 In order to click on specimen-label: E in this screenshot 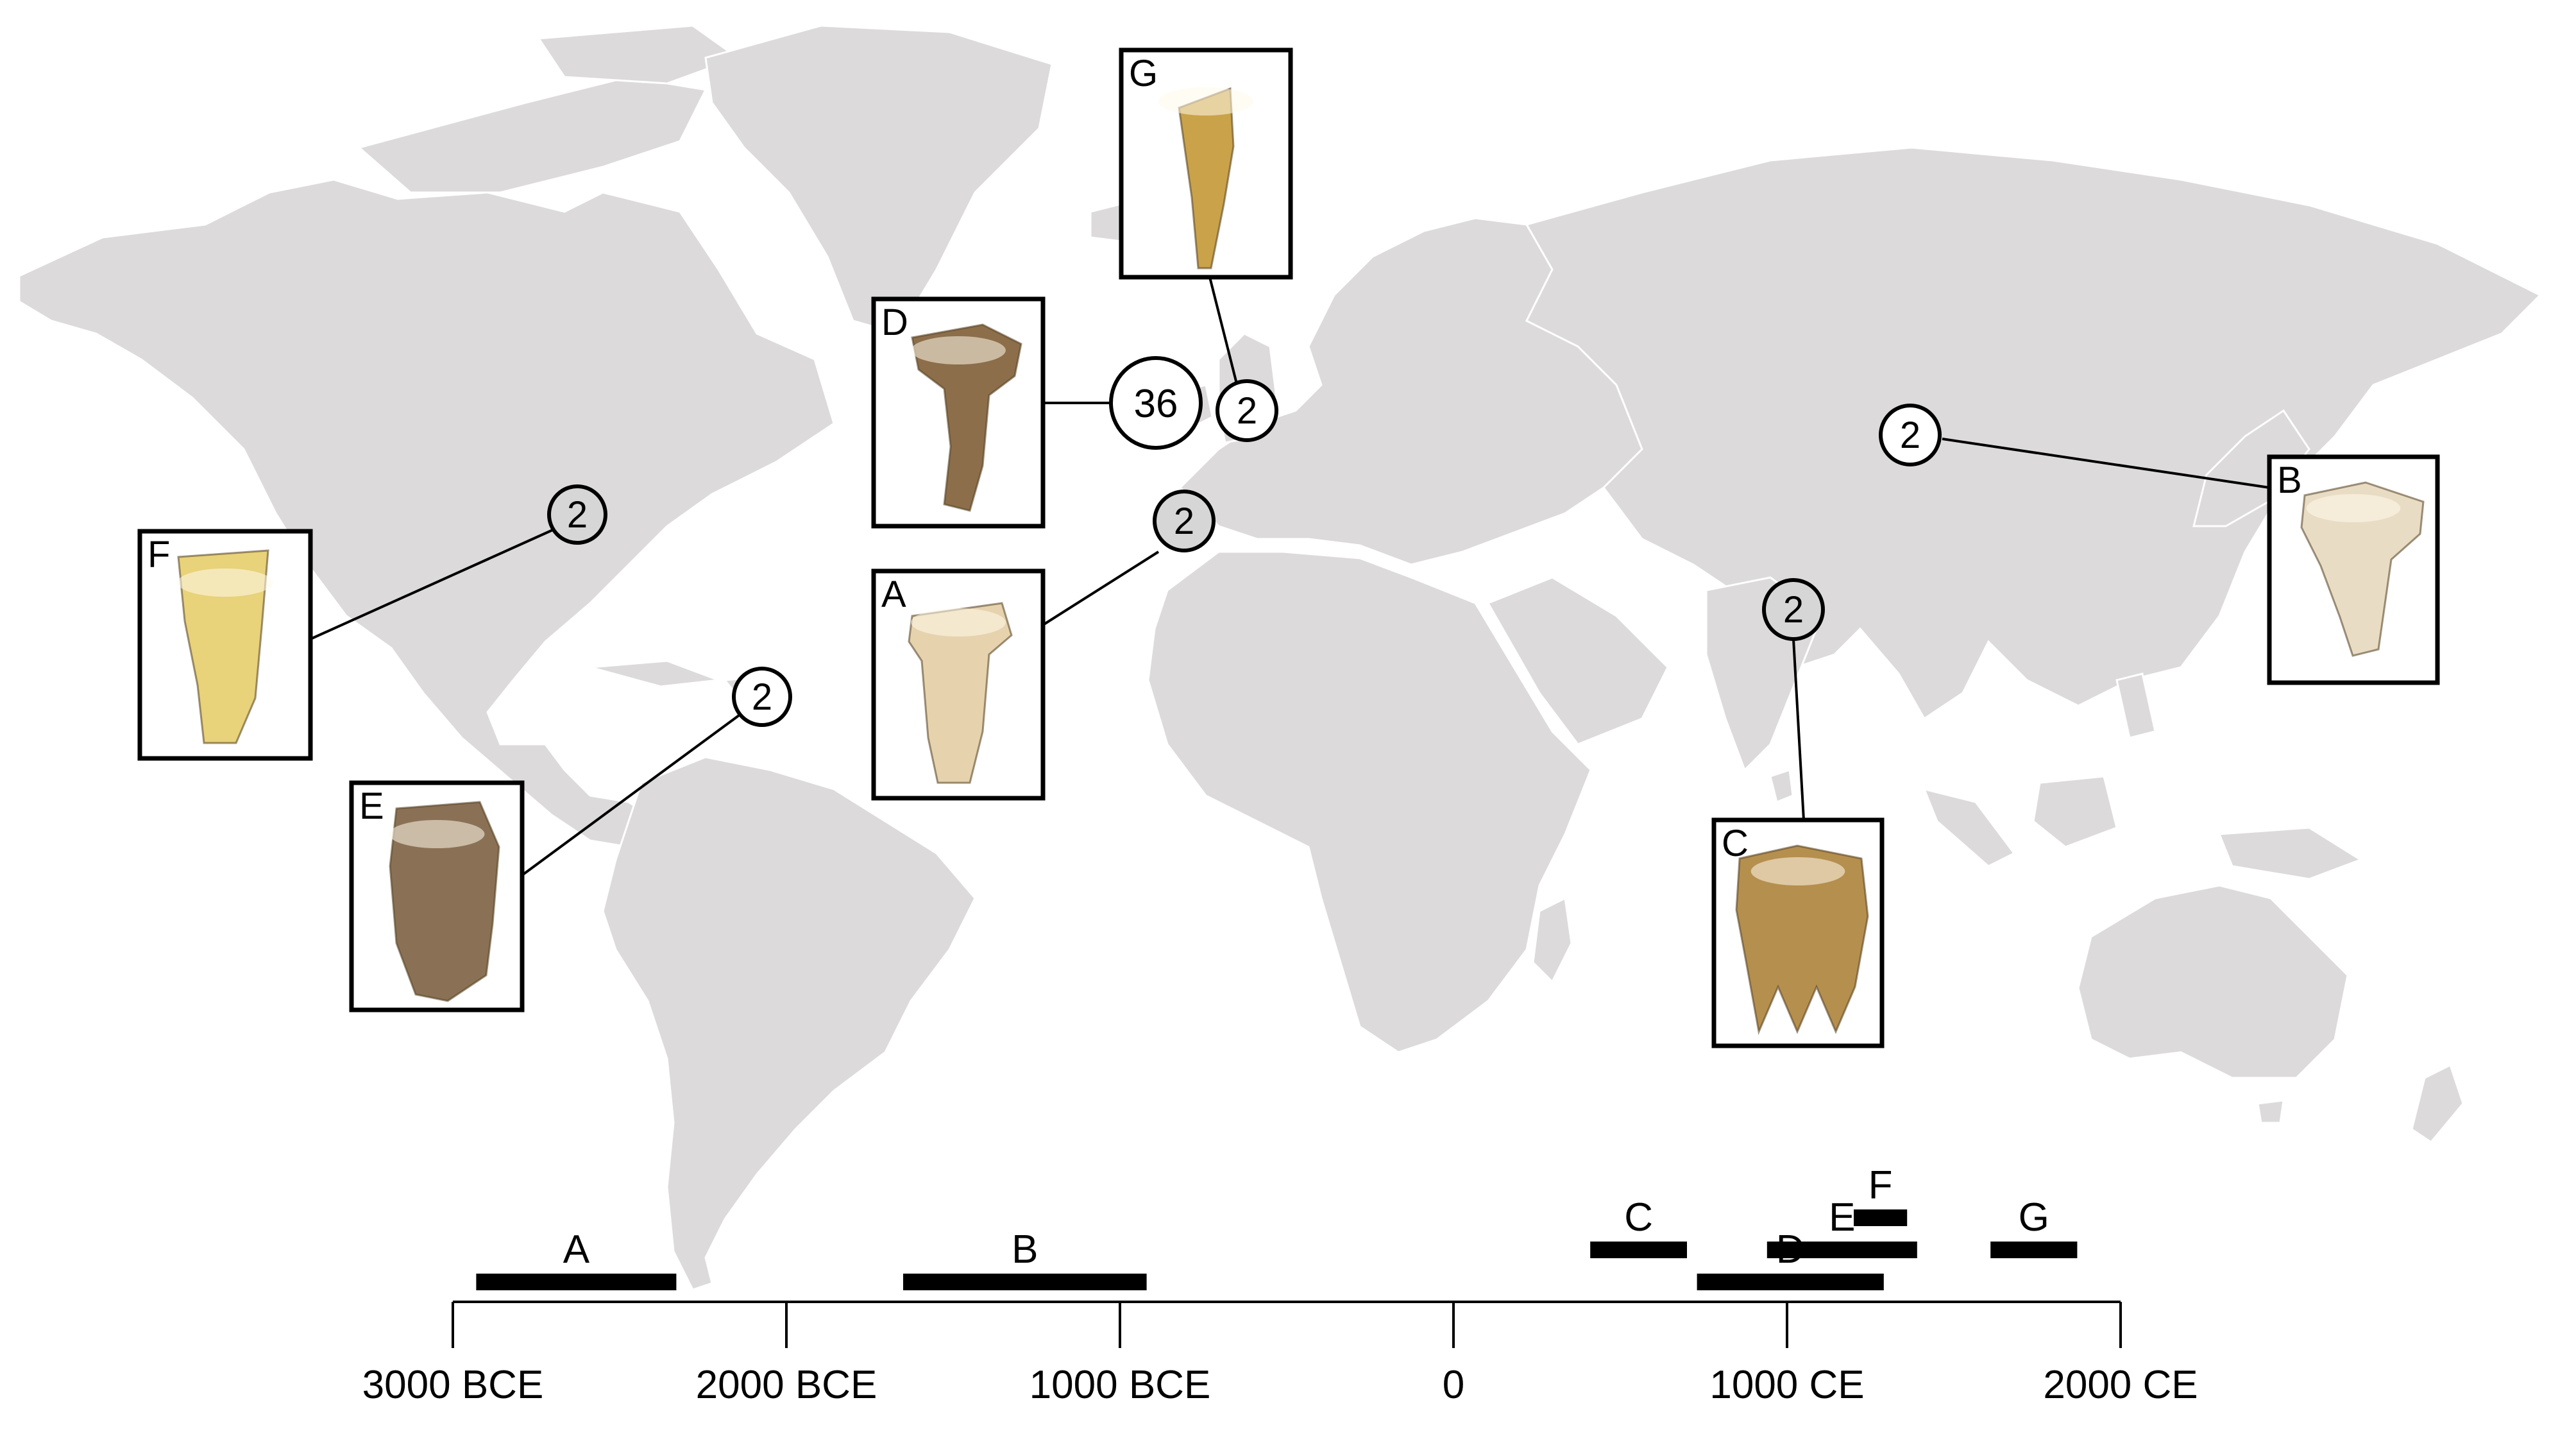, I will do `click(371, 806)`.